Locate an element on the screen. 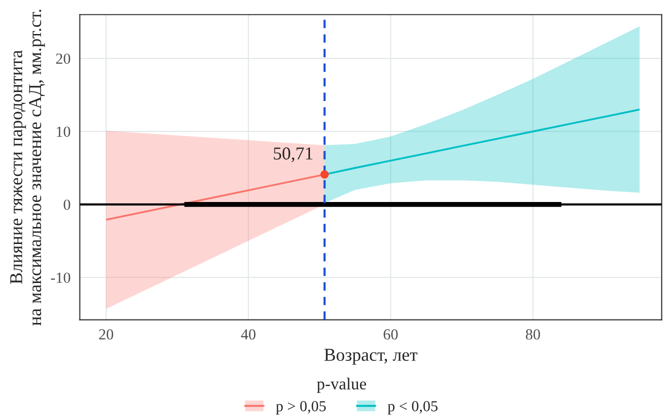 This screenshot has height=418, width=665. y-axis-title: Влияние тяжести пародонтита на максимальное значение сАД, мм.рт.ст. is located at coordinates (27, 168).